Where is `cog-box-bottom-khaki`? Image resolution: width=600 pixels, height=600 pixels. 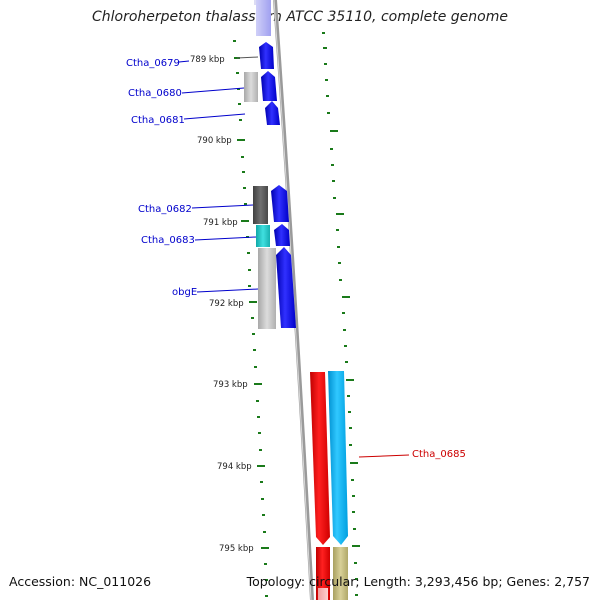
cog-box-bottom-khaki is located at coordinates (340, 573).